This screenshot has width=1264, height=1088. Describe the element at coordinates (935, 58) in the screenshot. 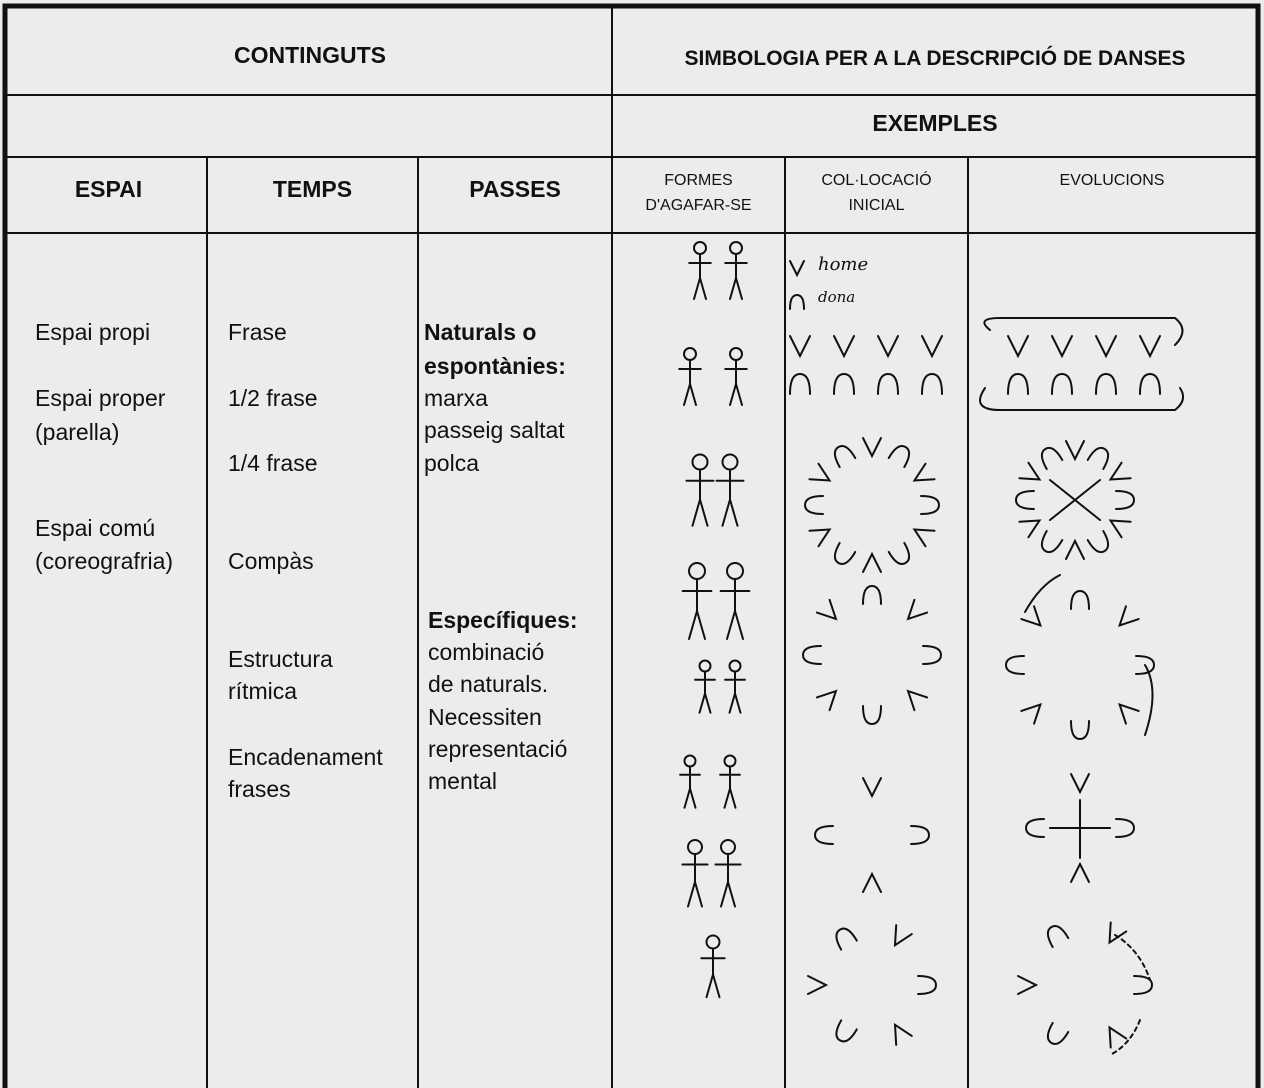

I see `header-symbology: SIMBOLOGIA PER A LA DESCRIPCIÓ DE DANSES` at that location.